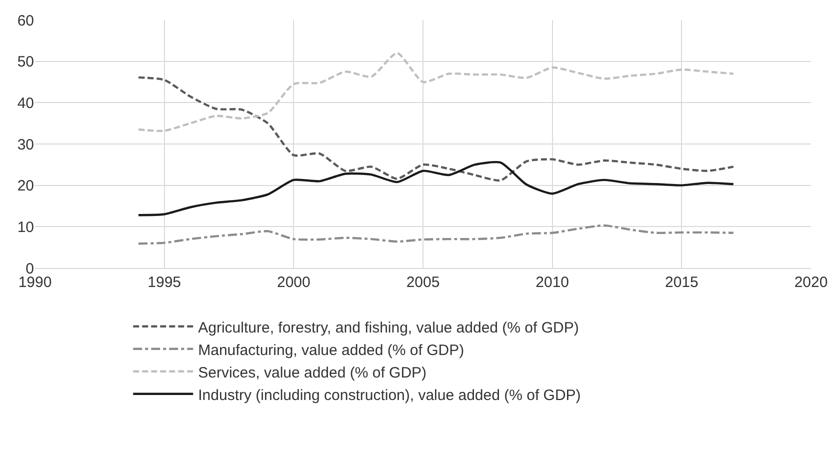 The image size is (840, 470). I want to click on x-tick-label: 1995, so click(165, 282).